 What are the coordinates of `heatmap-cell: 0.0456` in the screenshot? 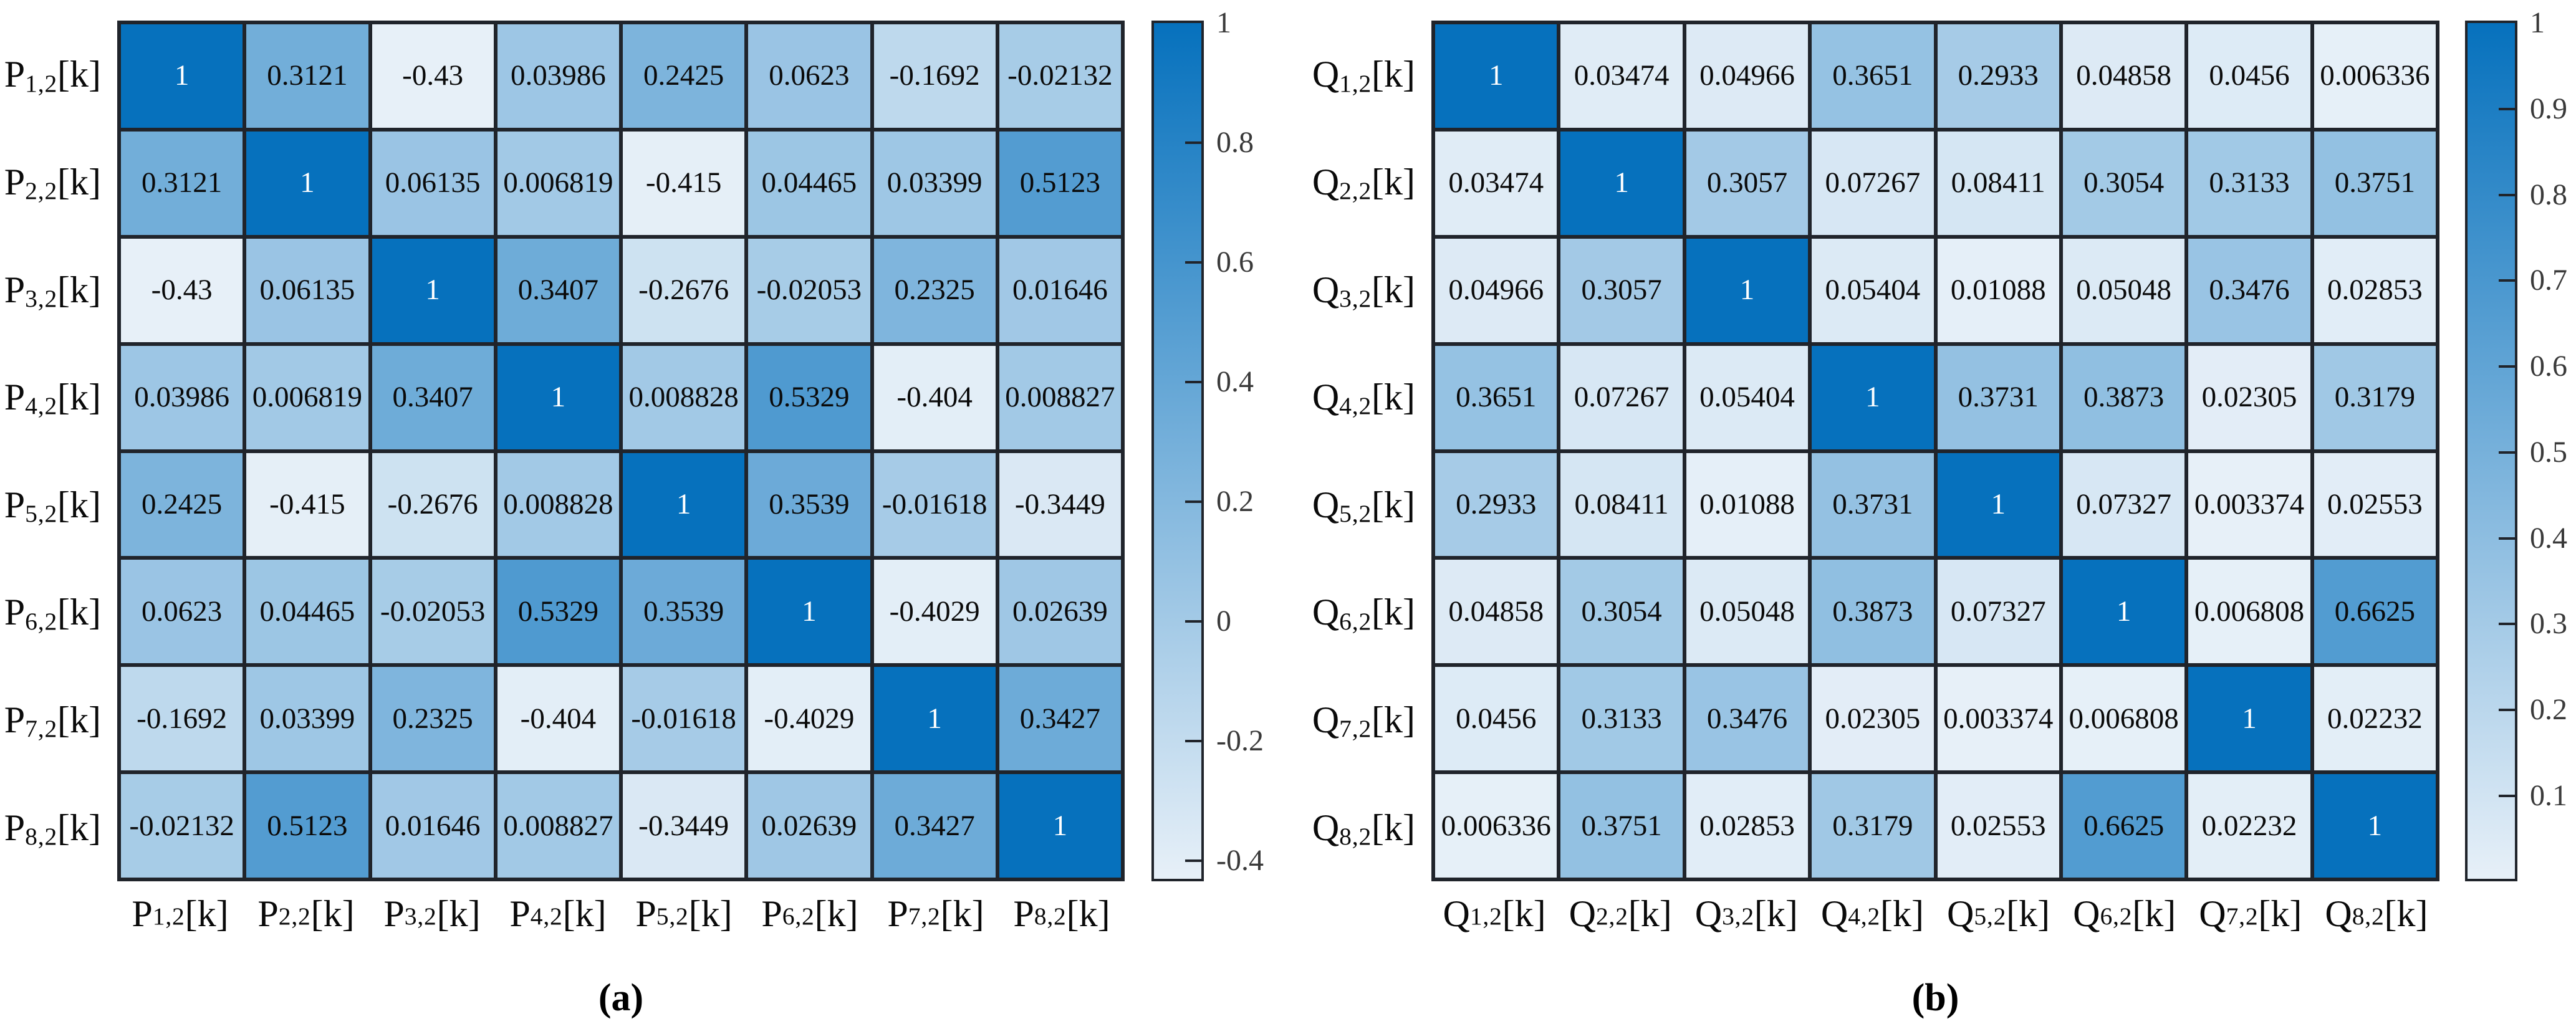 It's located at (1496, 719).